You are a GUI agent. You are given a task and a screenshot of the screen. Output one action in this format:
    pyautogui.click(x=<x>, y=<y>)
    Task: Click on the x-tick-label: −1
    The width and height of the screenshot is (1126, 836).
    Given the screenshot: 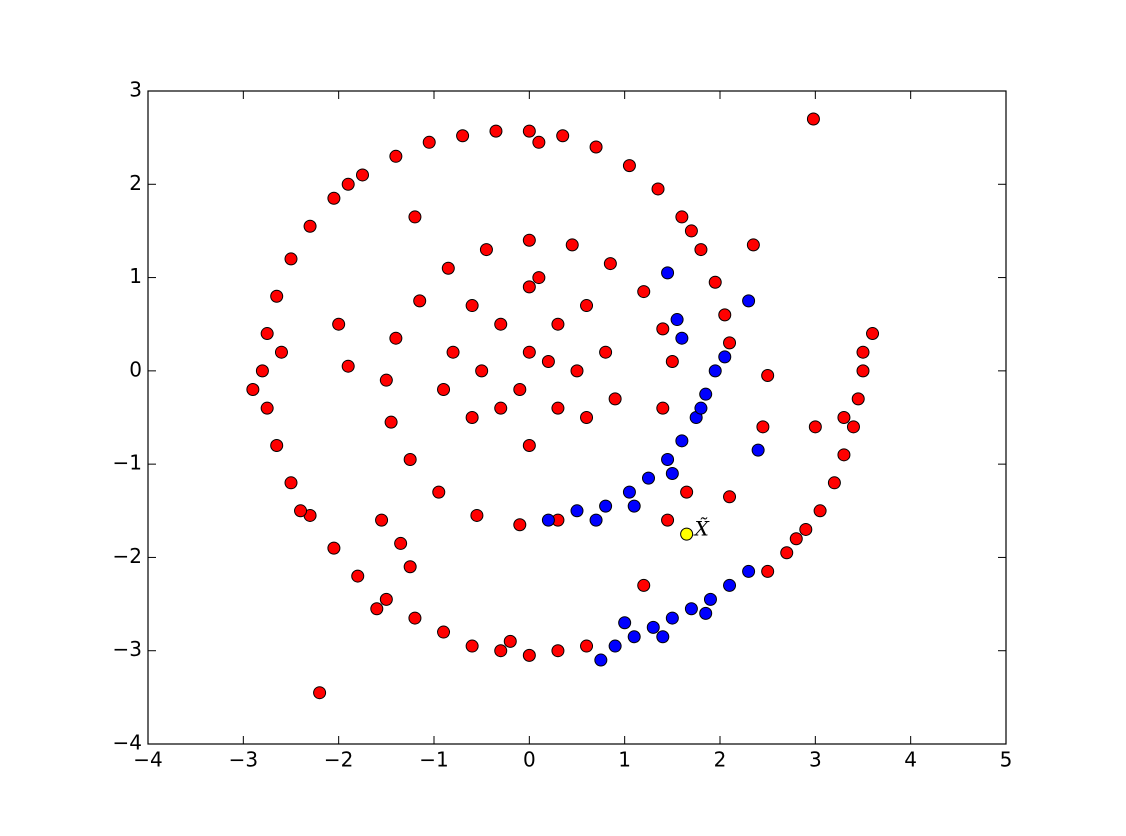 What is the action you would take?
    pyautogui.click(x=433, y=760)
    